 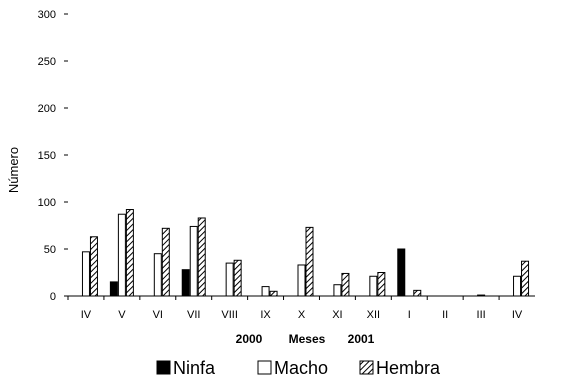 What do you see at coordinates (337, 315) in the screenshot?
I see `x-tick-label: XI` at bounding box center [337, 315].